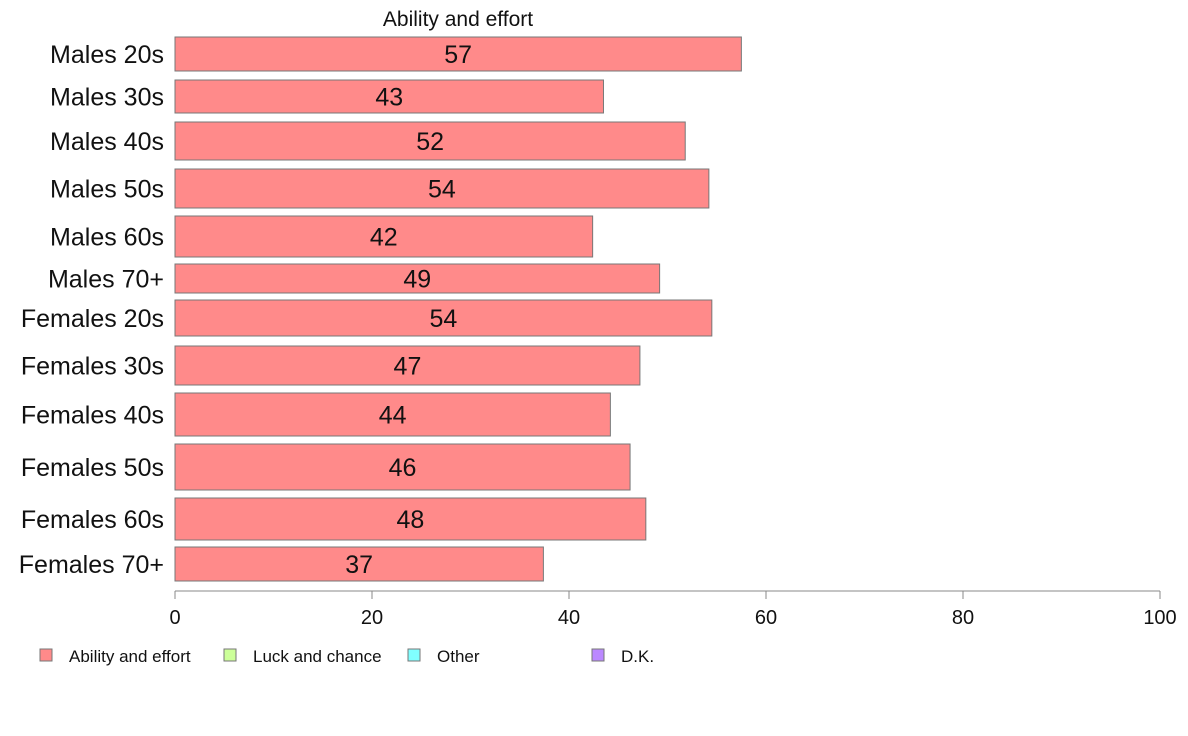 The width and height of the screenshot is (1188, 736). I want to click on legend-label: Ability and effort, so click(130, 656).